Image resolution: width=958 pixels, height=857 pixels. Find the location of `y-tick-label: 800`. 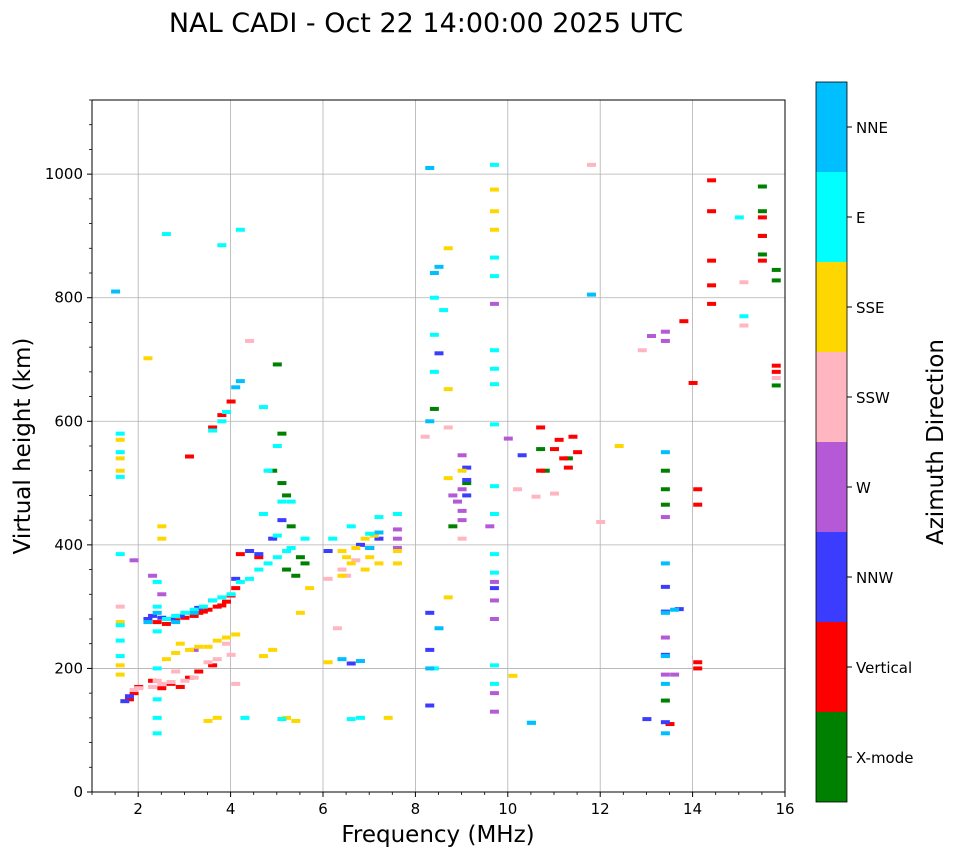

y-tick-label: 800 is located at coordinates (68, 298).